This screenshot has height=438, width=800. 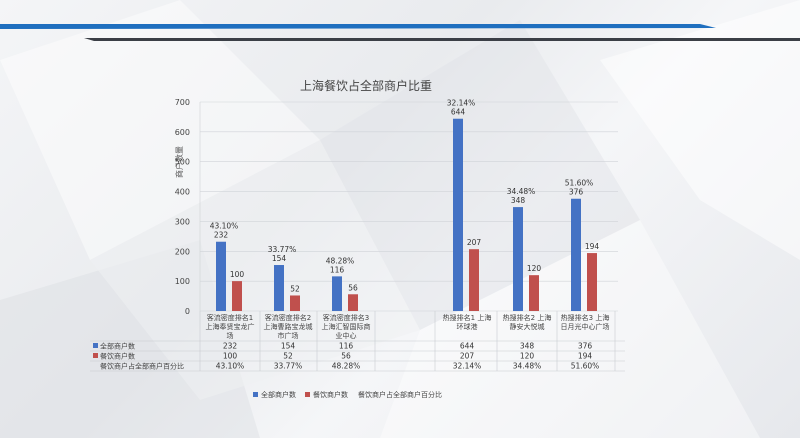 I want to click on legend-label-all: 全部商户数, so click(x=278, y=394).